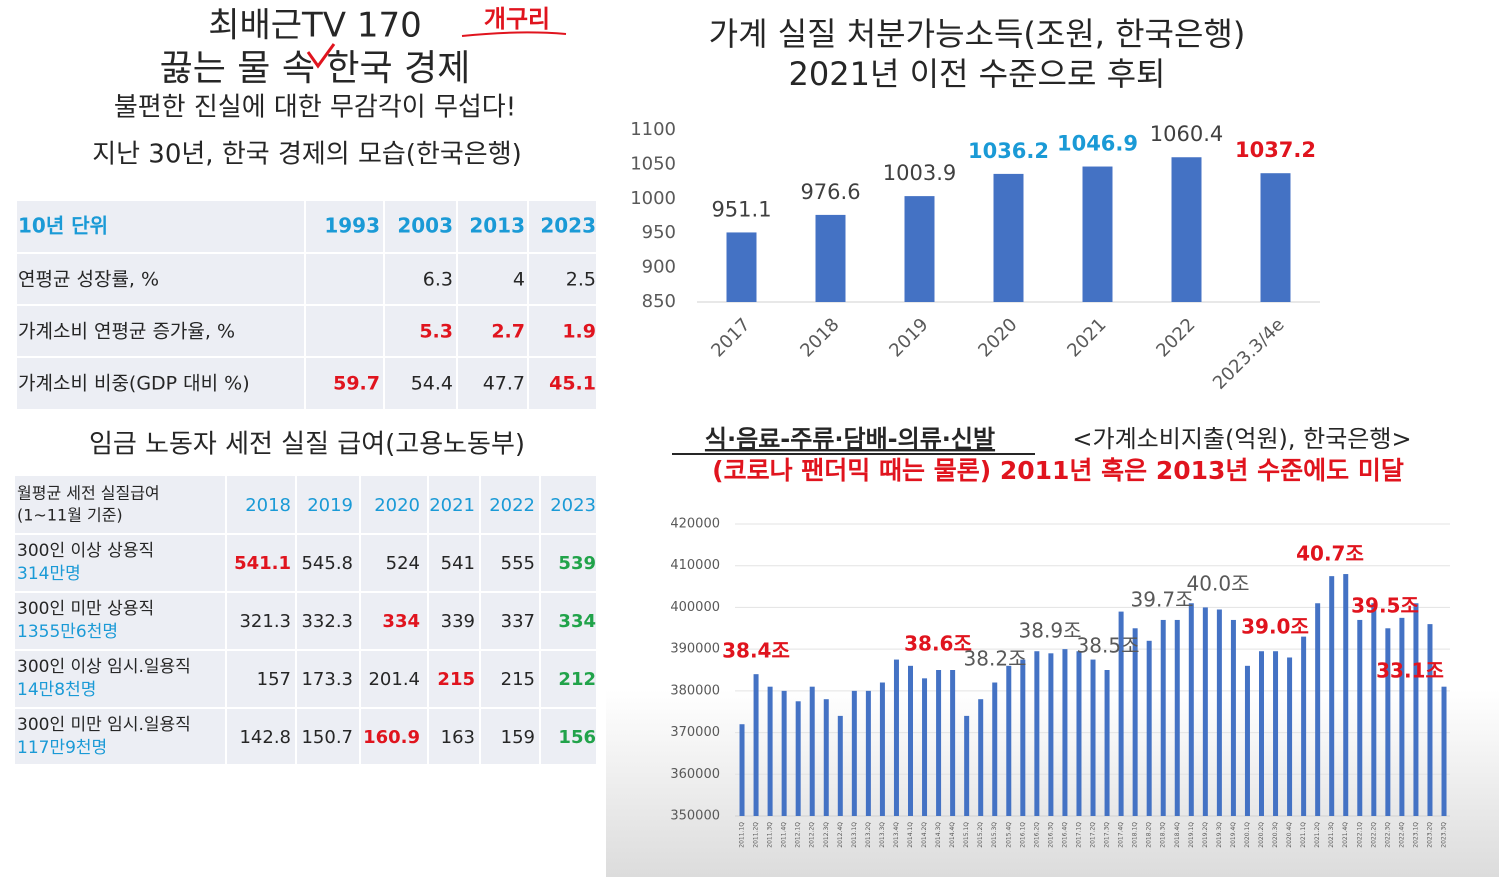 The height and width of the screenshot is (877, 1499). I want to click on table-header: 2021, so click(452, 505).